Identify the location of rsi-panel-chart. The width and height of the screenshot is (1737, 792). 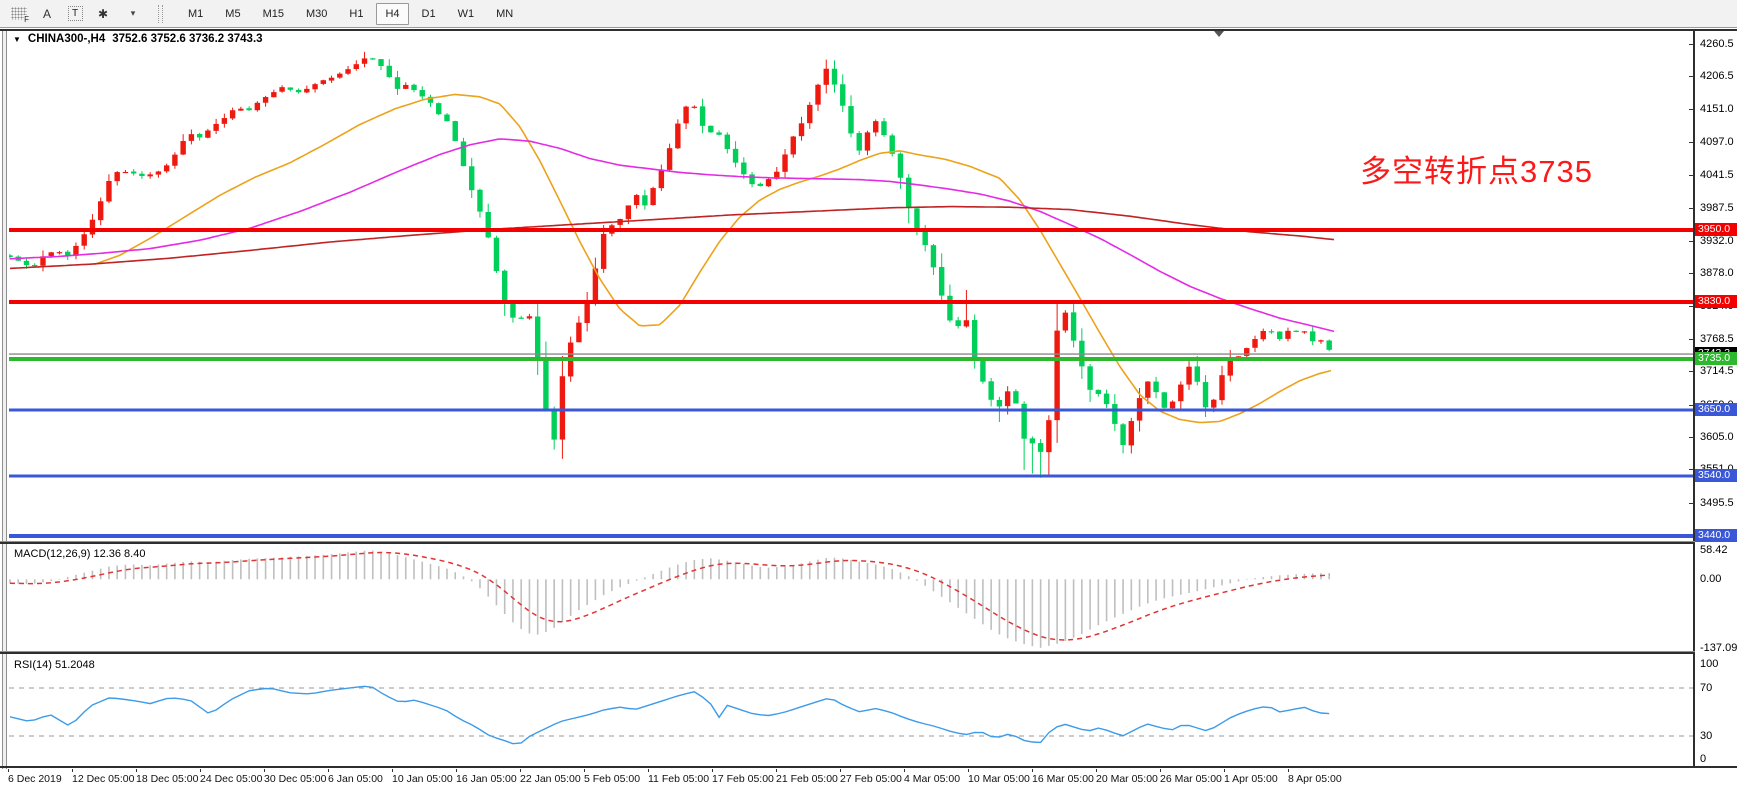
(851, 710).